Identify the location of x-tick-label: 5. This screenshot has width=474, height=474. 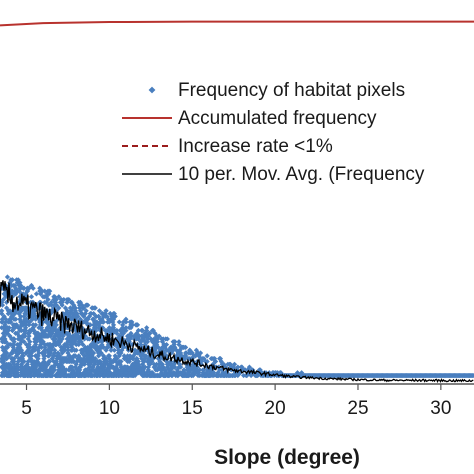
(26, 408).